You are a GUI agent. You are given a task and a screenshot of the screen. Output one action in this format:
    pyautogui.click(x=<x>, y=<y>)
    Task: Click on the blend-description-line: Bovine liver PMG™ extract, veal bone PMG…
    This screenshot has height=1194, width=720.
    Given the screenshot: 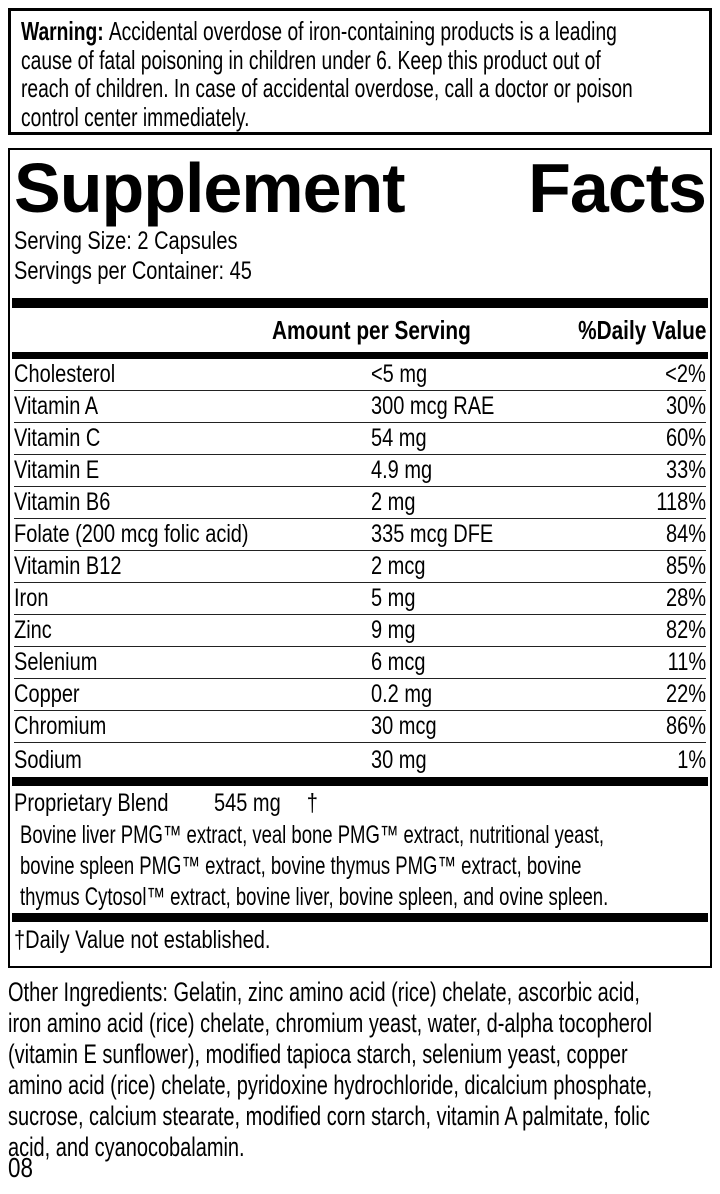 What is the action you would take?
    pyautogui.click(x=312, y=835)
    